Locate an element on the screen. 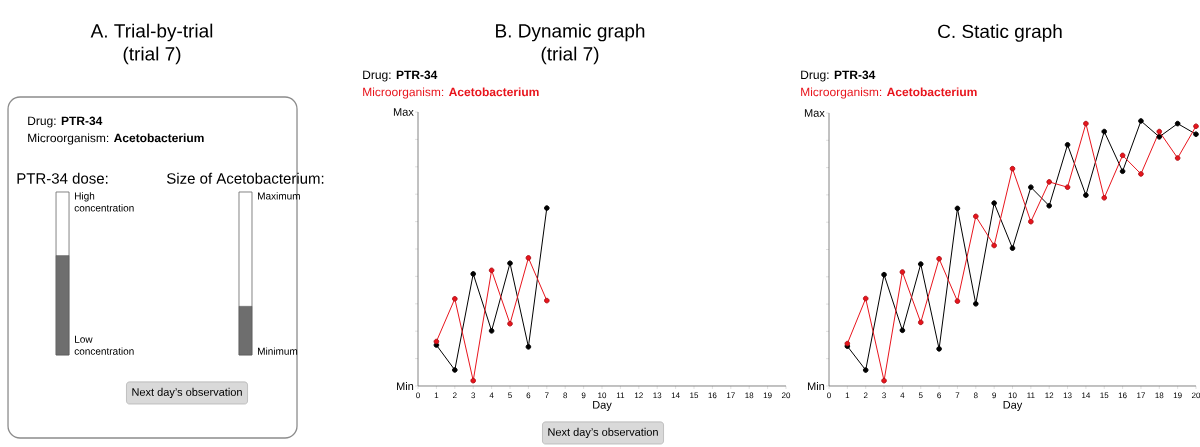 The image size is (1200, 447). x-tick-label: 15 is located at coordinates (694, 395).